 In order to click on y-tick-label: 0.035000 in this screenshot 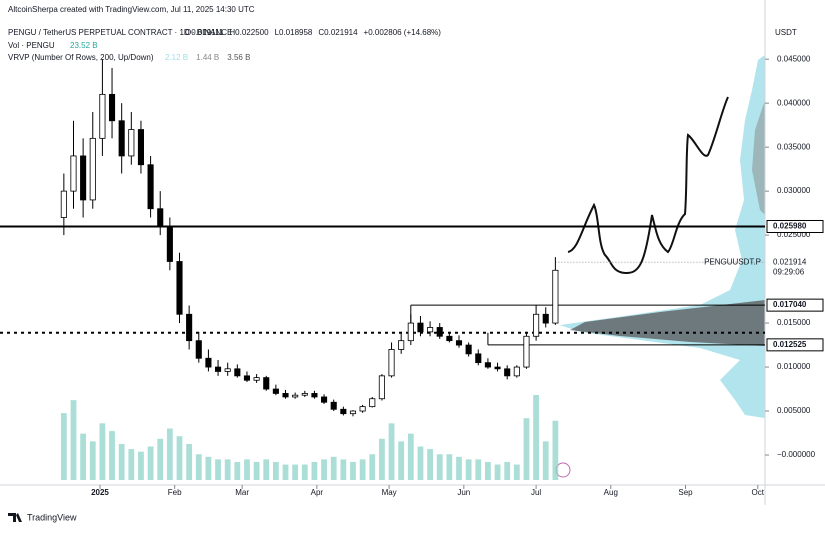, I will do `click(794, 146)`.